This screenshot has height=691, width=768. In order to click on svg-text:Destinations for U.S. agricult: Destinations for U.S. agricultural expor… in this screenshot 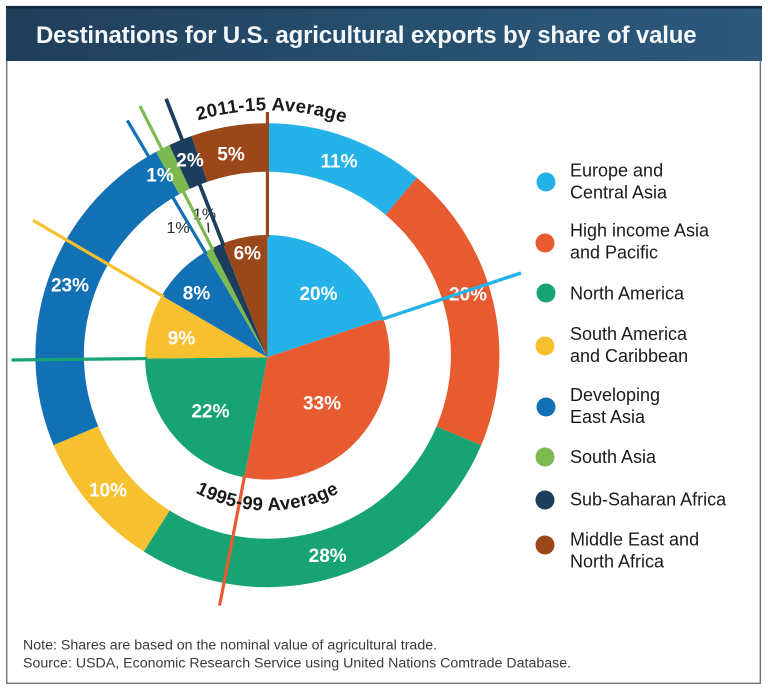, I will do `click(366, 35)`.